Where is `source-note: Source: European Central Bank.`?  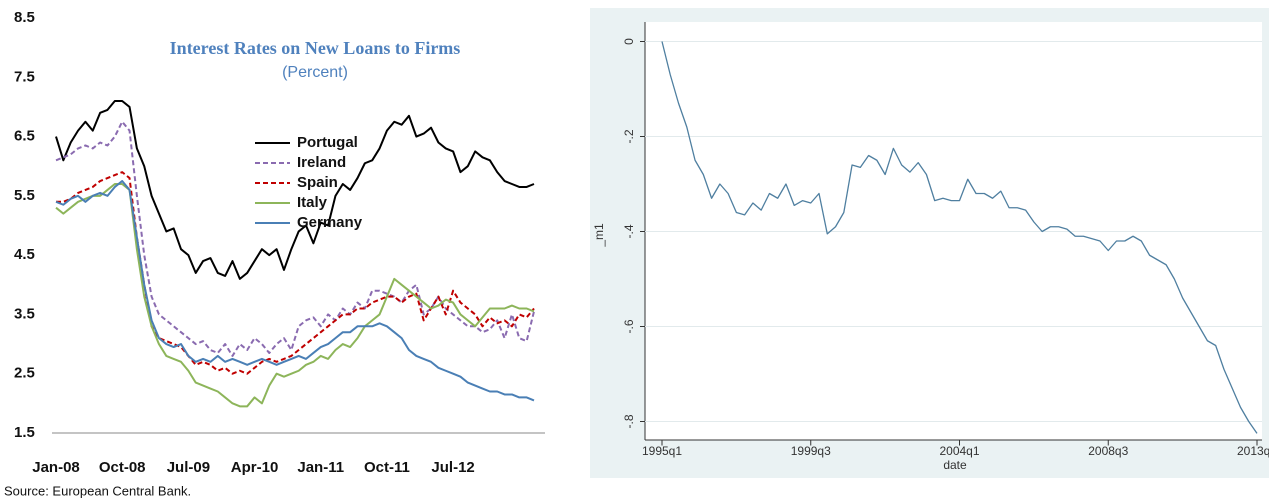 source-note: Source: European Central Bank. is located at coordinates (97, 490).